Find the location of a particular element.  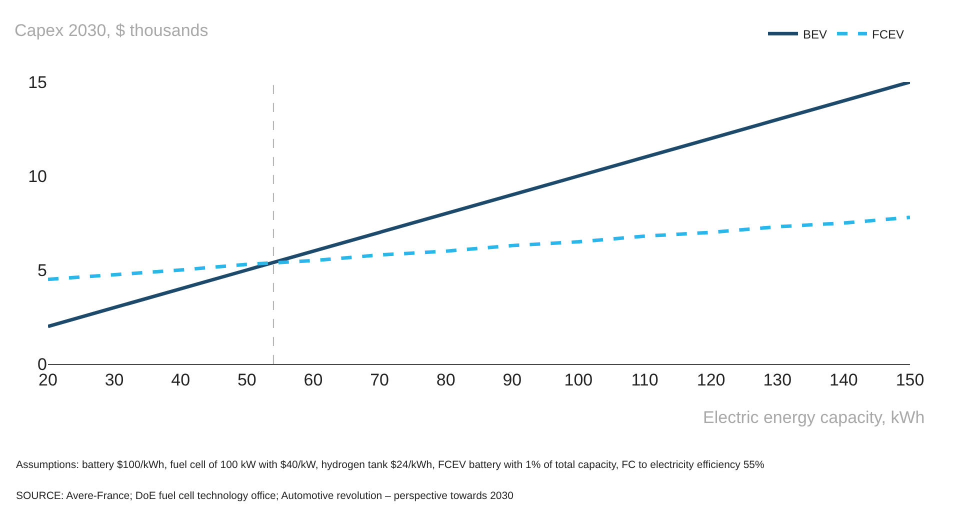

x-tick-label: 80 is located at coordinates (446, 380).